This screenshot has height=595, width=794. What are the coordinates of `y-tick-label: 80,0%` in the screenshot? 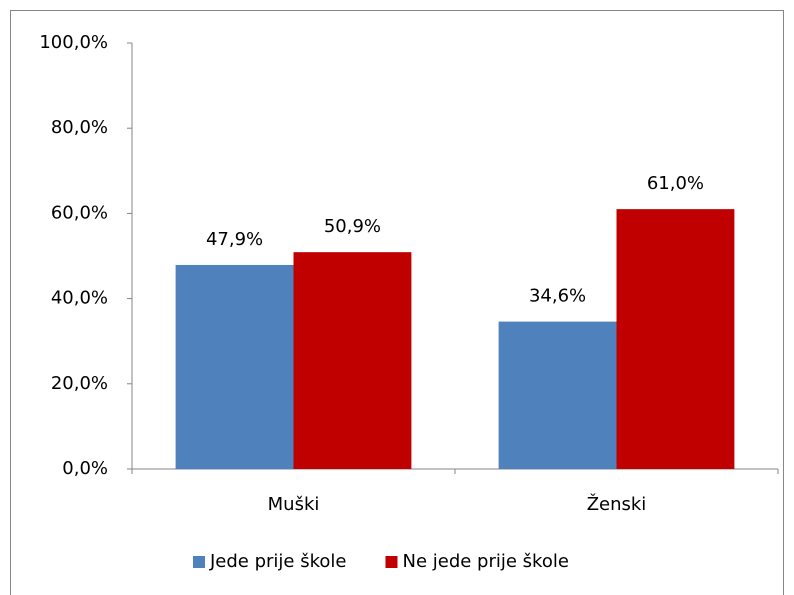 It's located at (79, 127).